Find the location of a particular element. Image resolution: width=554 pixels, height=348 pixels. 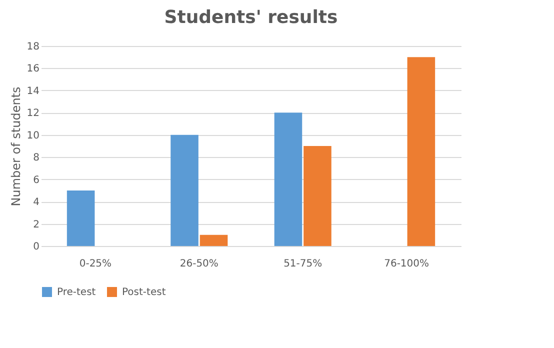

y-axis-title: Number of students is located at coordinates (15, 146).